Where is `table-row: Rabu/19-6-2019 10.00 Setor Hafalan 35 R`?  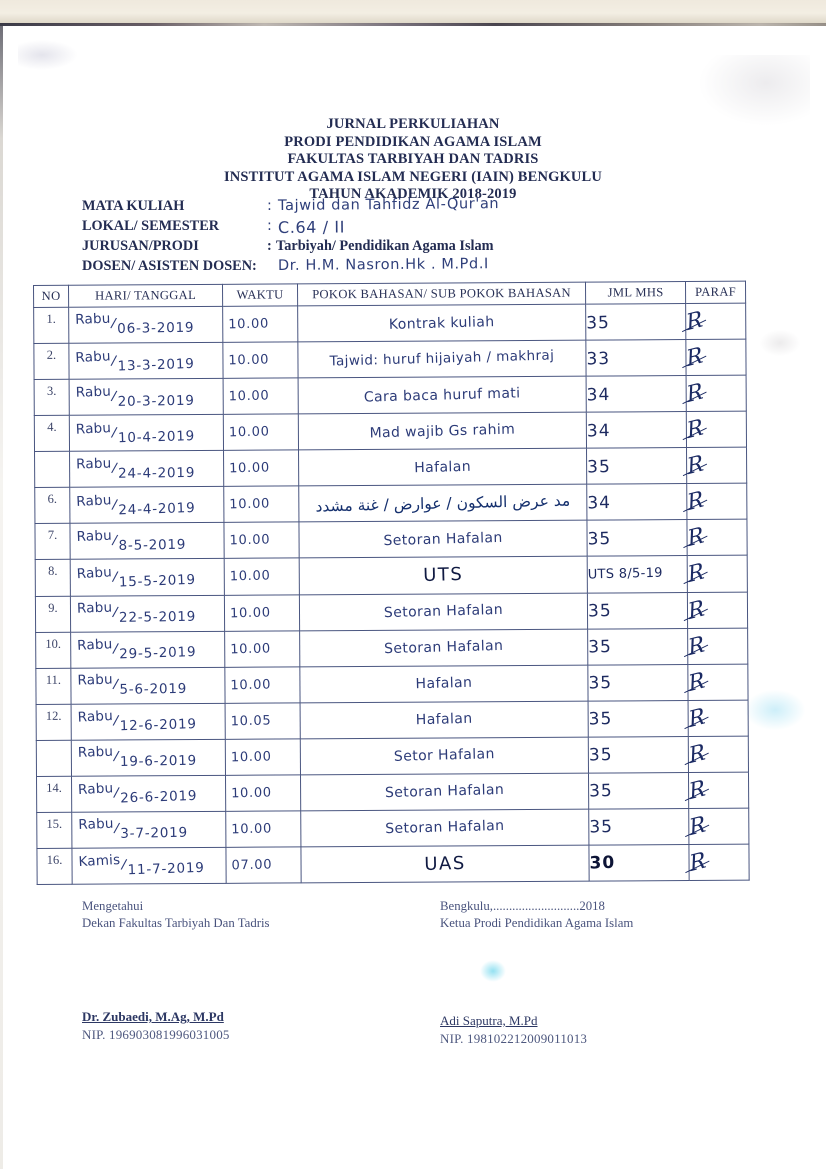 table-row: Rabu/19-6-2019 10.00 Setor Hafalan 35 R is located at coordinates (392, 756).